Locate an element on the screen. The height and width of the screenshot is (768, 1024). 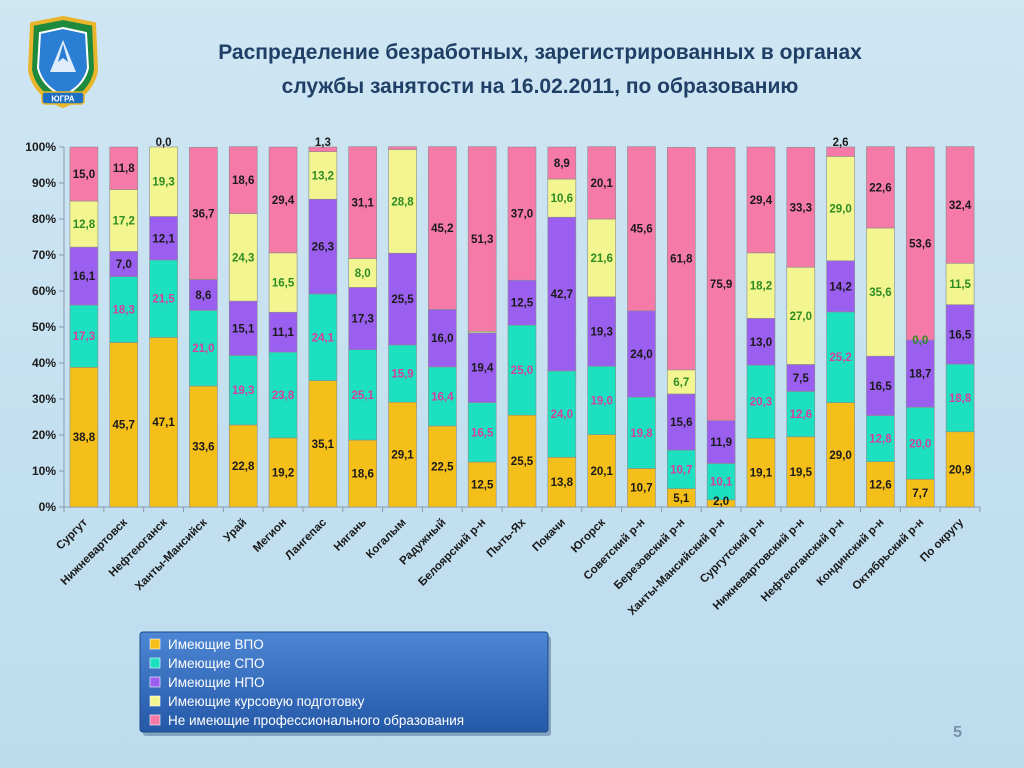
legend-box is located at coordinates (344, 682).